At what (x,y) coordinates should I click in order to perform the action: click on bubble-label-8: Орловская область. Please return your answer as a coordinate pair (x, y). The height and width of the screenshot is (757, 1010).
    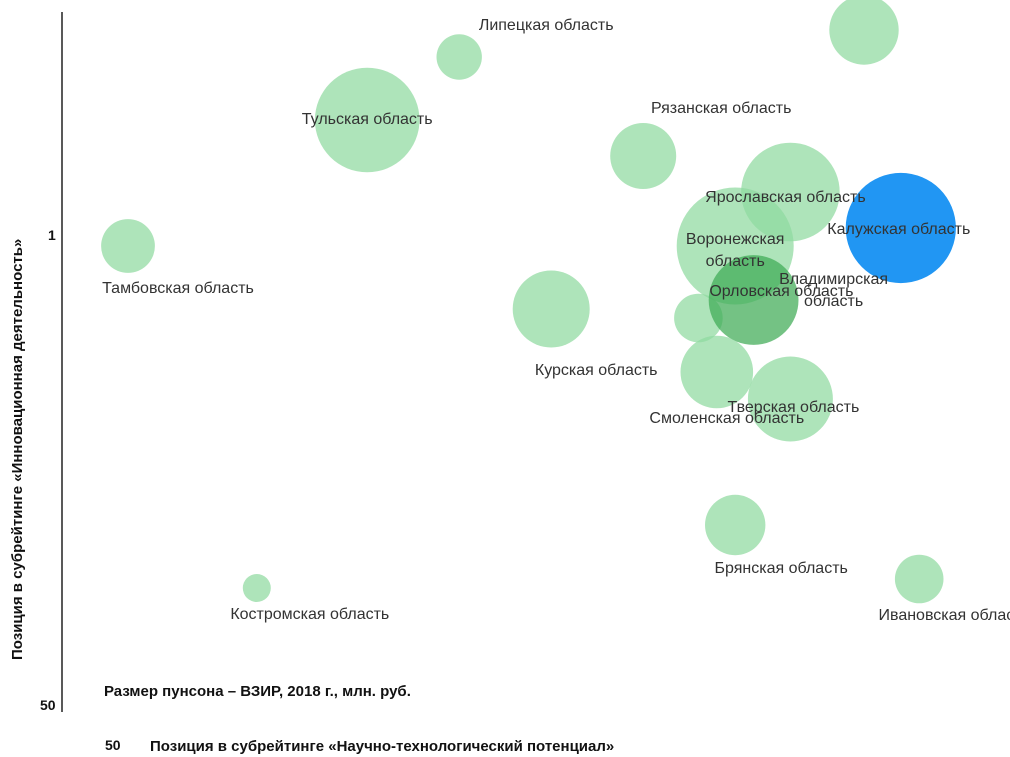
    Looking at the image, I should click on (781, 291).